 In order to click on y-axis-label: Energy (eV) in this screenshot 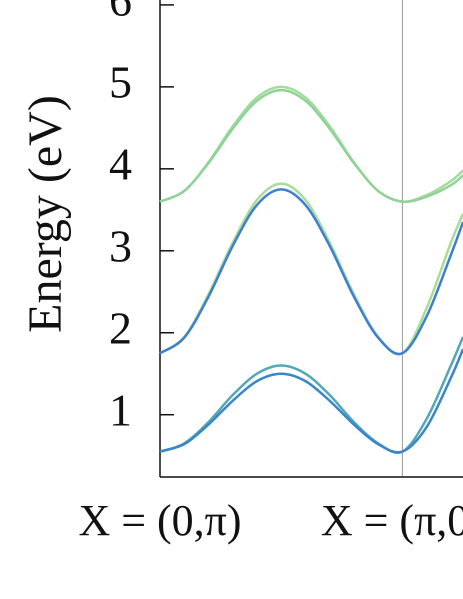, I will do `click(45, 214)`.